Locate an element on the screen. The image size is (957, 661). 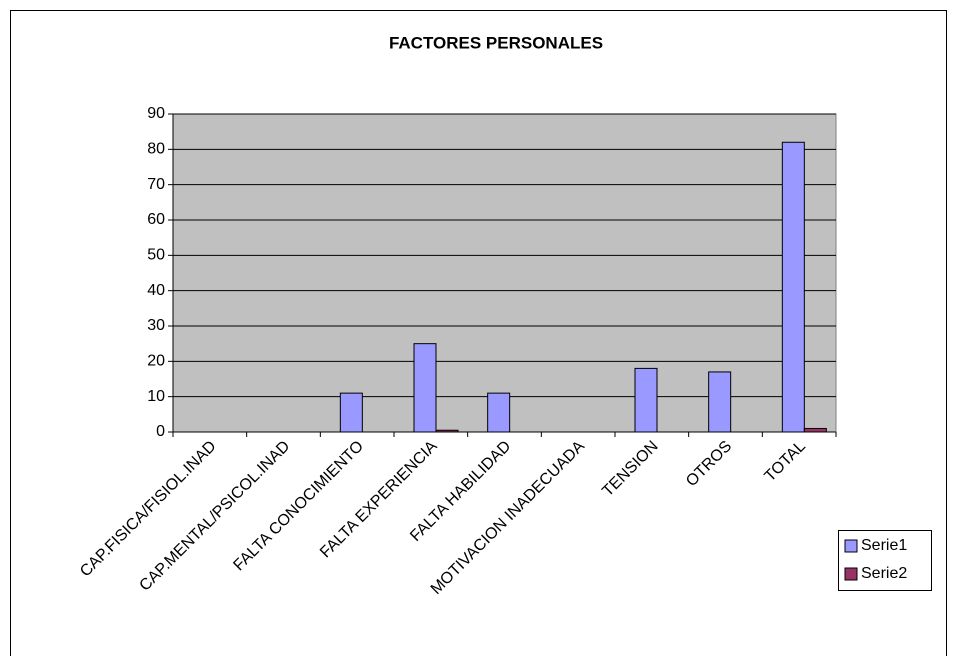
y-tick-label: 10 is located at coordinates (156, 396).